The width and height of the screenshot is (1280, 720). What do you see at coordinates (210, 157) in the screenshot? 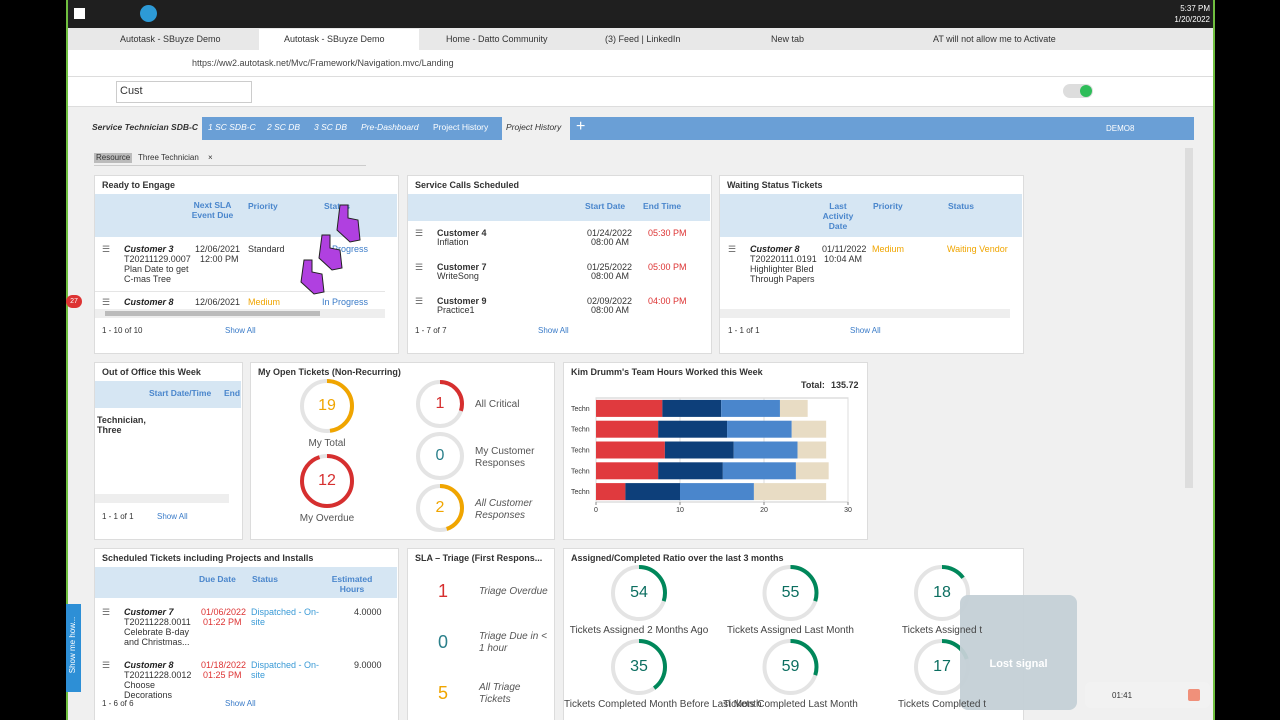
I see `filter-remove: ×` at bounding box center [210, 157].